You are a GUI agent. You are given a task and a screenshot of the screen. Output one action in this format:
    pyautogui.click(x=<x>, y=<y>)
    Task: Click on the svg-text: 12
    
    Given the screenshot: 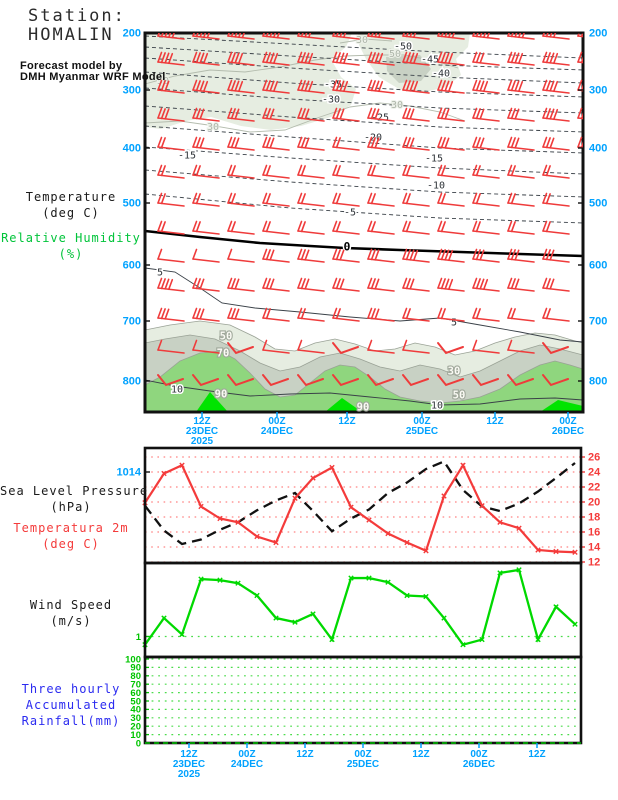 What is the action you would take?
    pyautogui.click(x=594, y=563)
    